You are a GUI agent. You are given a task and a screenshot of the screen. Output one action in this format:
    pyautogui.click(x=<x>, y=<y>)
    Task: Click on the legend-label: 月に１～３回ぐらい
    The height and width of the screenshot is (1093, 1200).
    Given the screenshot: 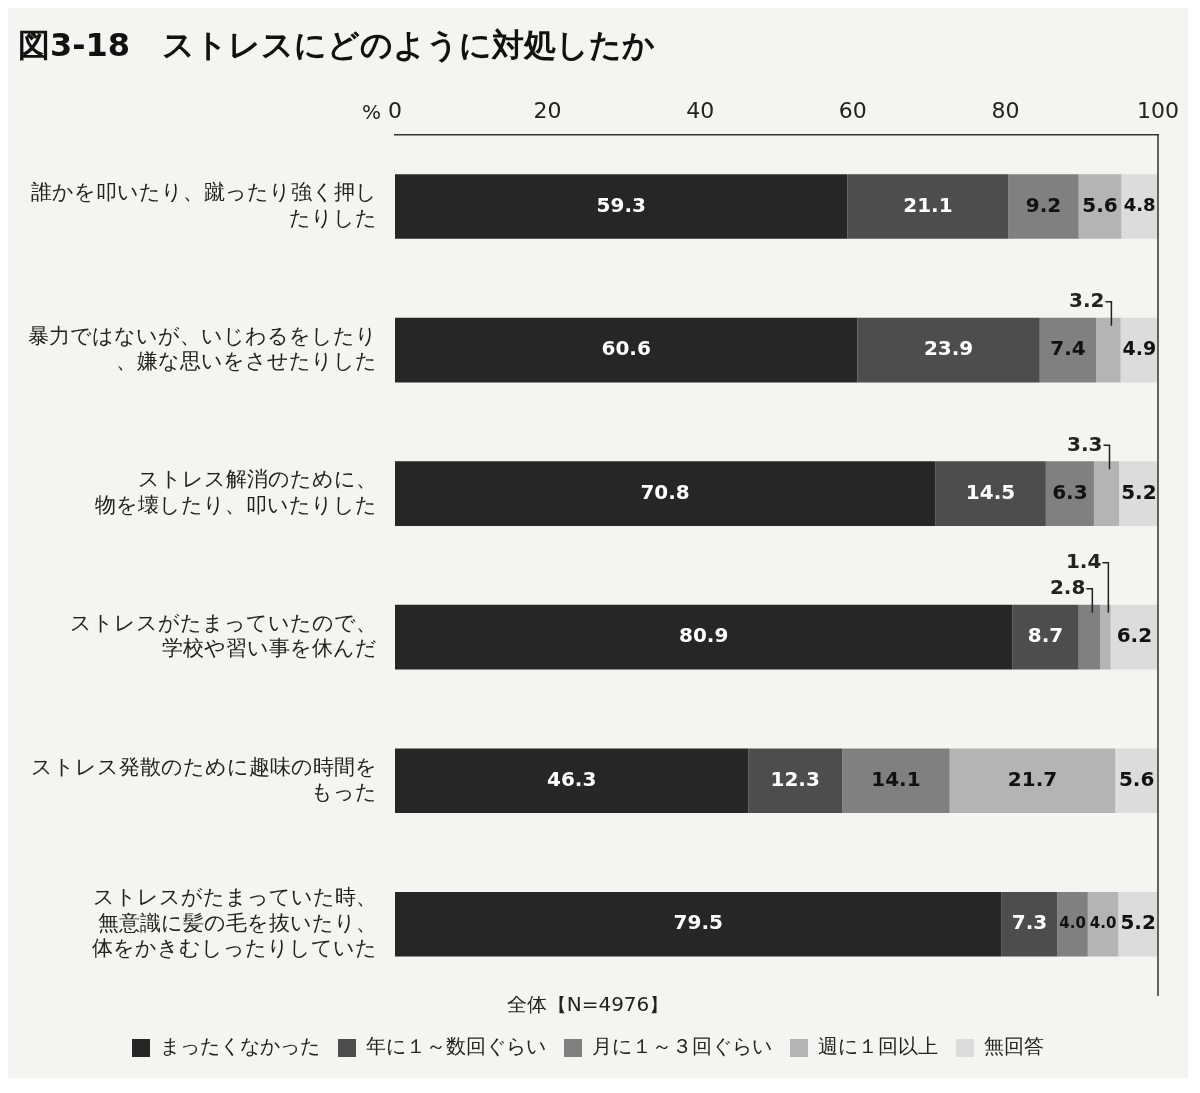 What is the action you would take?
    pyautogui.click(x=682, y=1046)
    